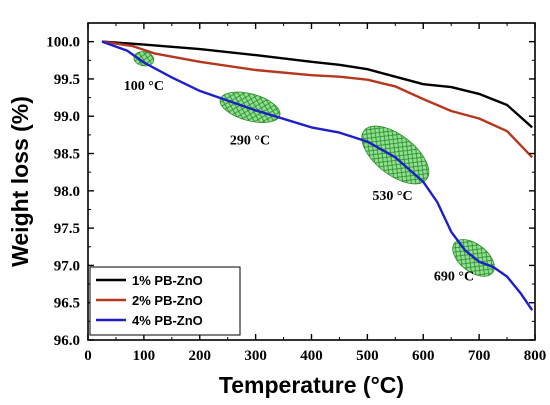 Image resolution: width=550 pixels, height=405 pixels. I want to click on annotation-label-1: 100 °C, so click(144, 86).